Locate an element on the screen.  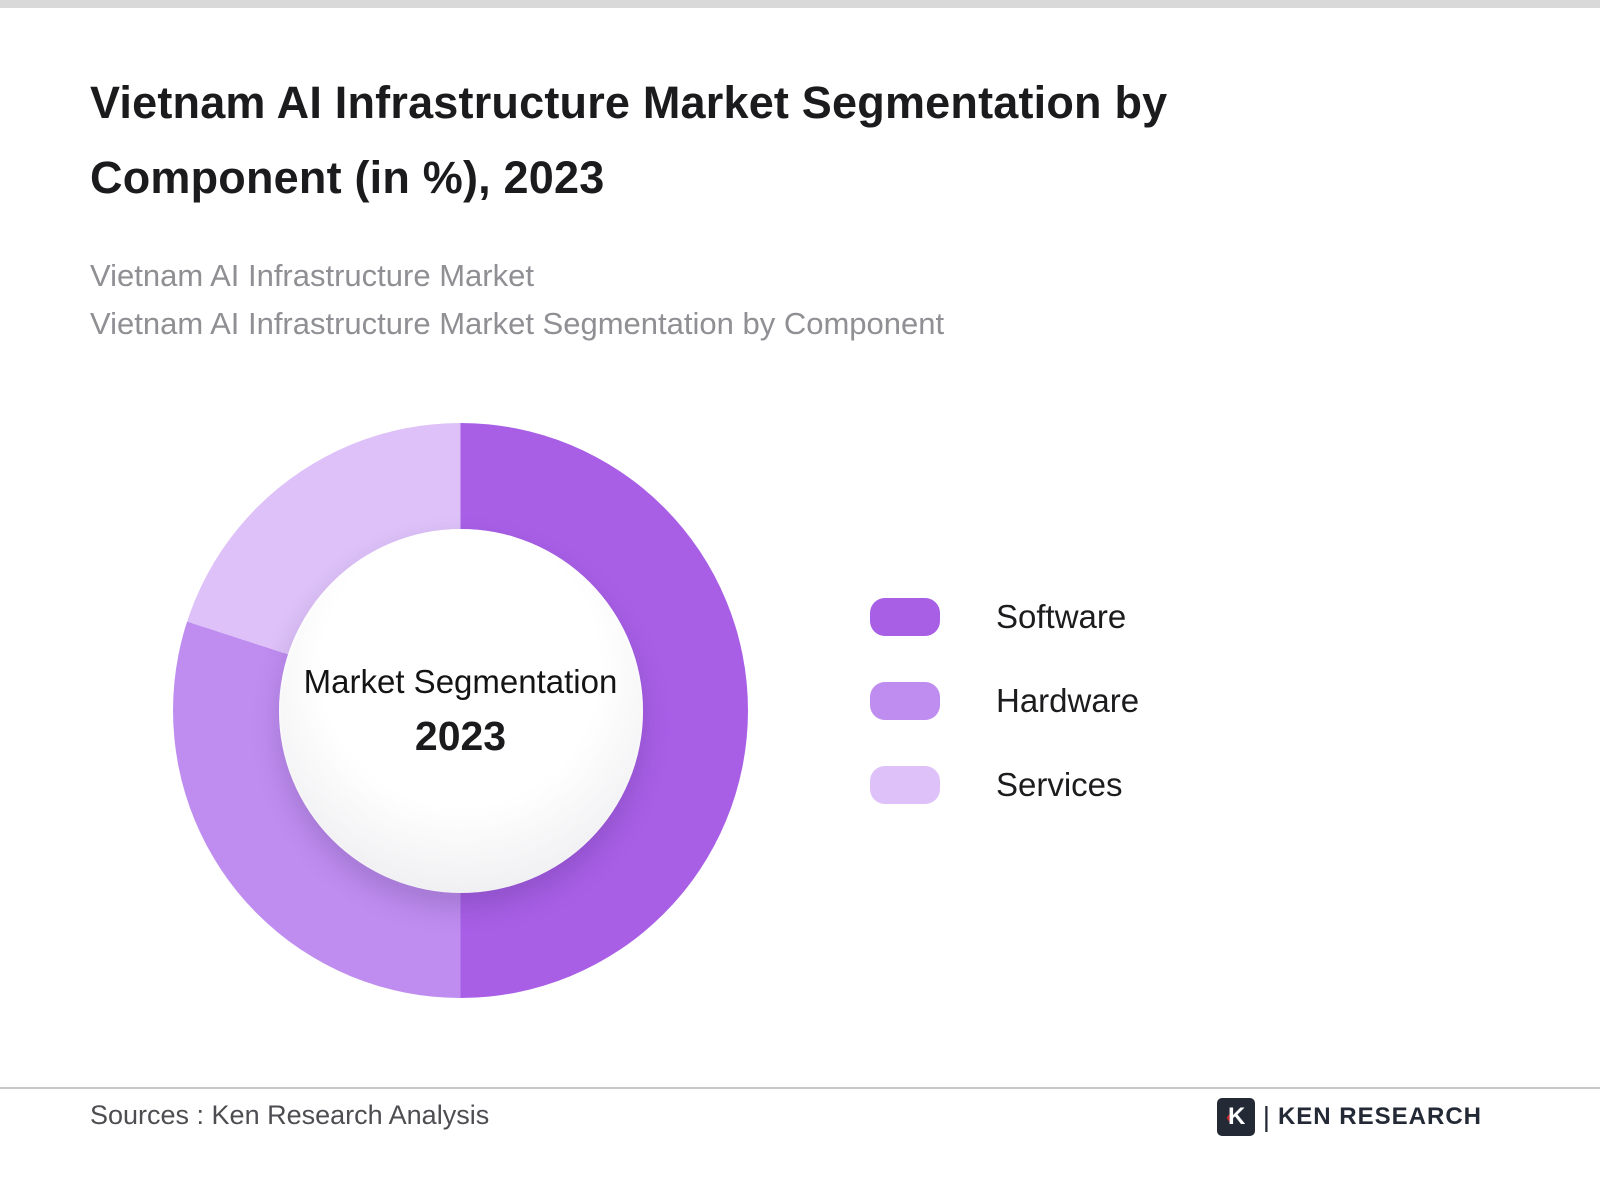
legend-item-services: Services is located at coordinates (1004, 785).